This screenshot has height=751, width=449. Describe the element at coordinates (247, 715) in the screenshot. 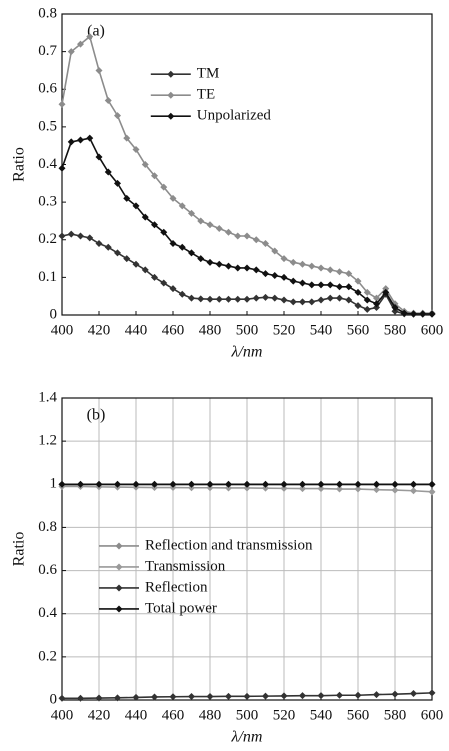

I see `x-tick-label: 500` at that location.